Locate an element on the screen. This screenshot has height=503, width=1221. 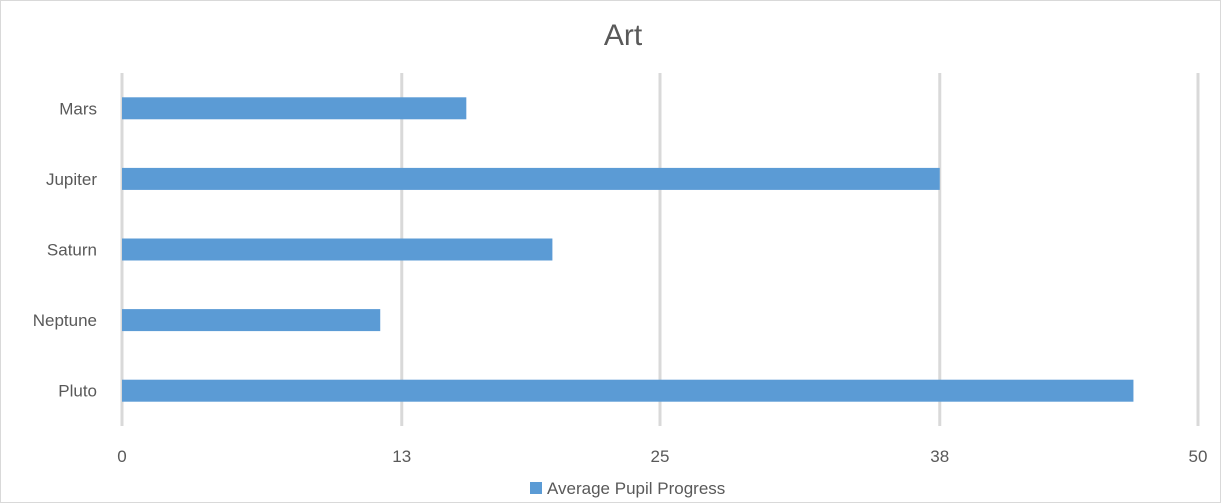
legend: Average Pupil Progress is located at coordinates (627, 488).